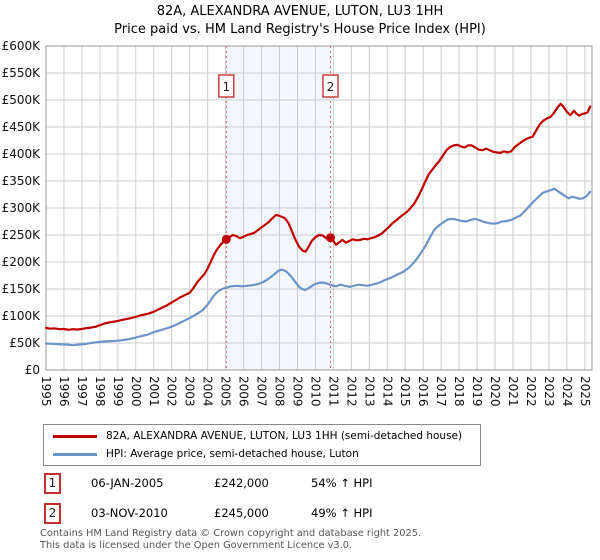 The image size is (600, 560). What do you see at coordinates (52, 483) in the screenshot?
I see `transaction-1-marker-badge: 1` at bounding box center [52, 483].